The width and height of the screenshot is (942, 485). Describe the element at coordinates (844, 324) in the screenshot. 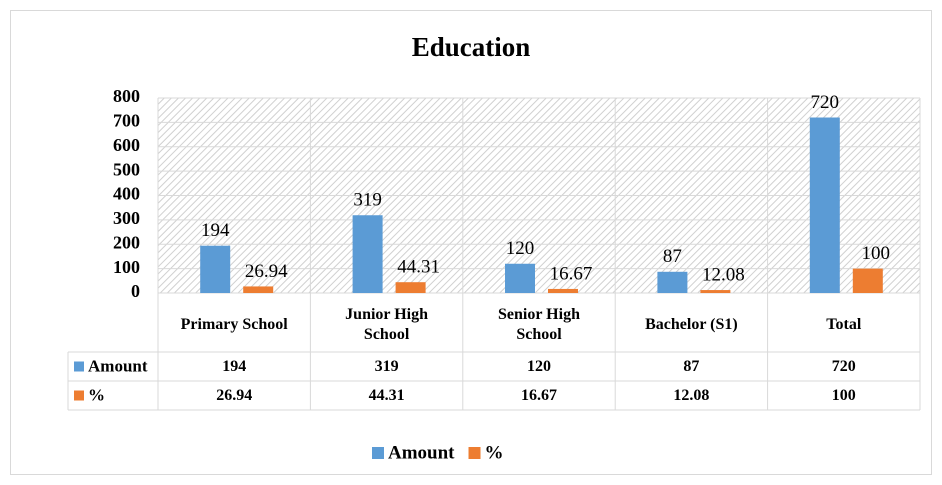

I see `x-tick-label: Total` at that location.